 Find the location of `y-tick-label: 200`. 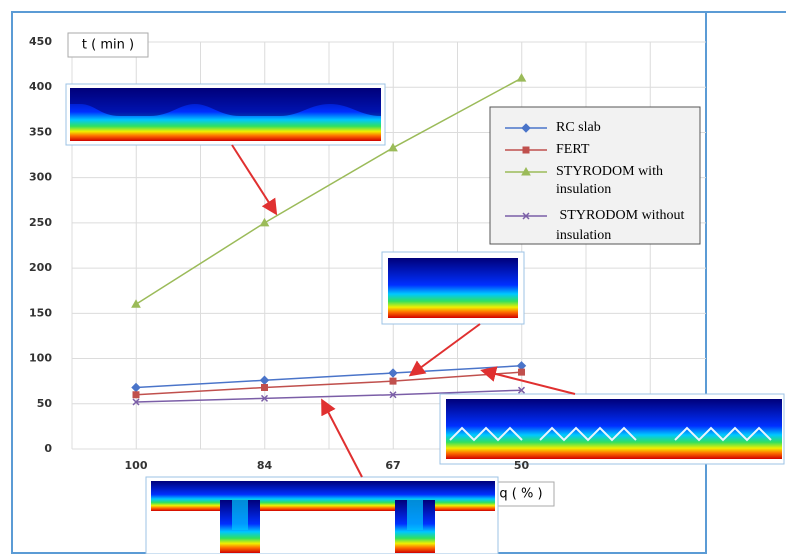

y-tick-label: 200 is located at coordinates (40, 267).